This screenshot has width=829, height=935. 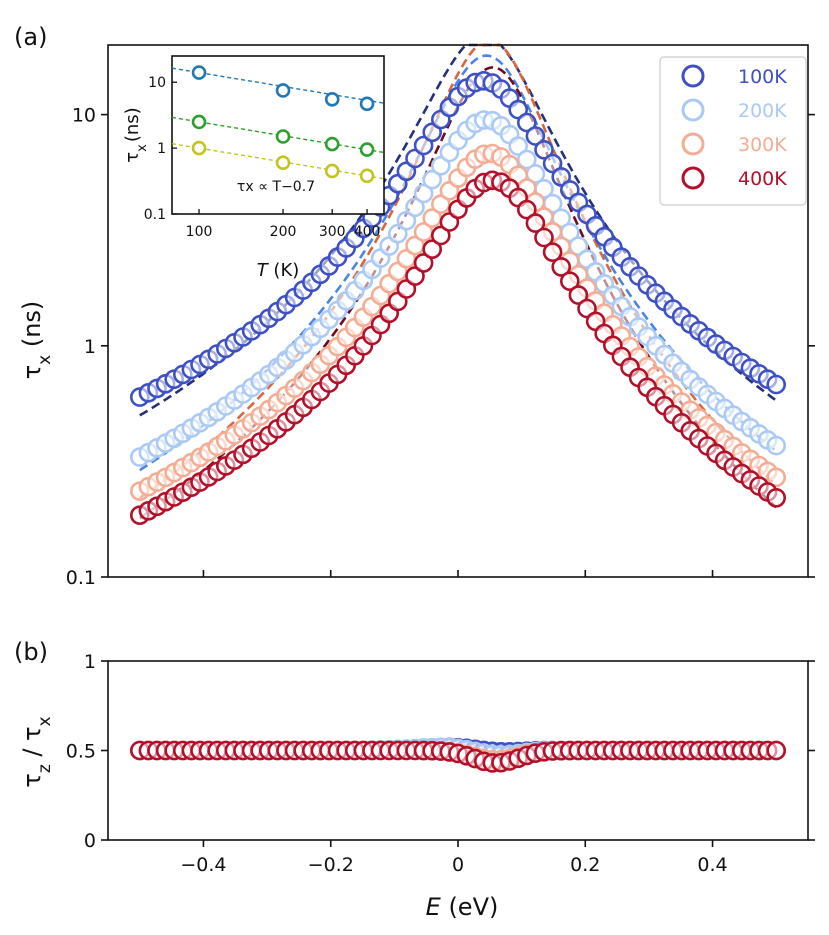 I want to click on inset-x-tick-label: 300, so click(x=332, y=232).